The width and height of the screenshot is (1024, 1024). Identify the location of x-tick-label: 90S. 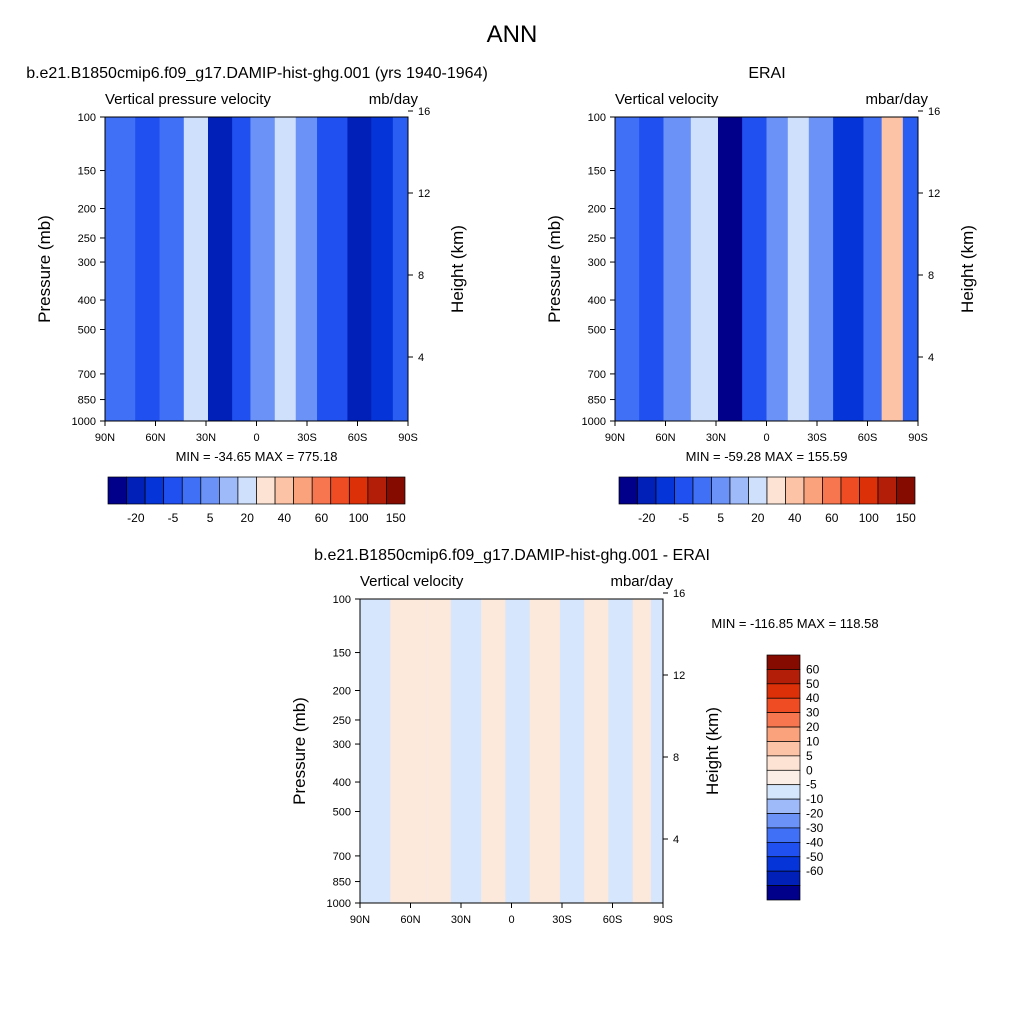
(663, 920).